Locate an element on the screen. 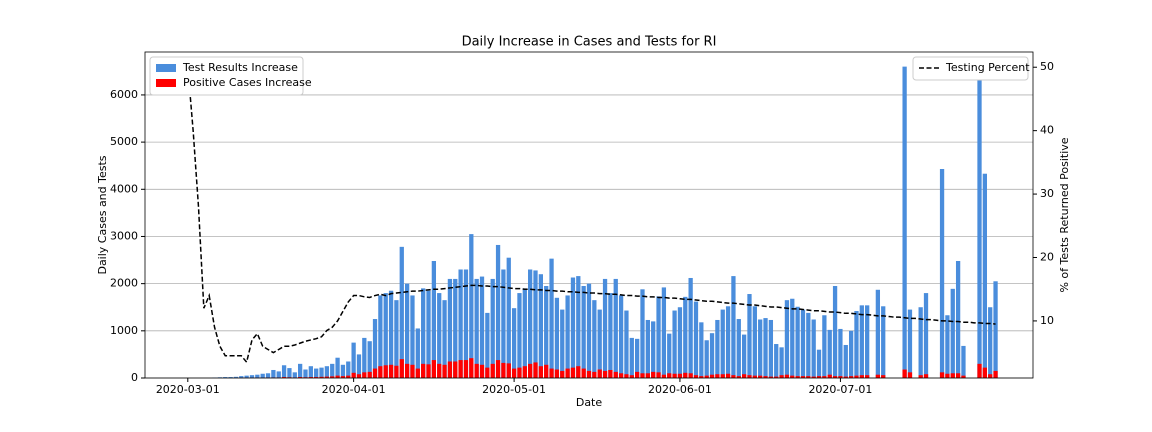 Image resolution: width=1152 pixels, height=432 pixels. y2-tick-label: 30 is located at coordinates (1047, 193).